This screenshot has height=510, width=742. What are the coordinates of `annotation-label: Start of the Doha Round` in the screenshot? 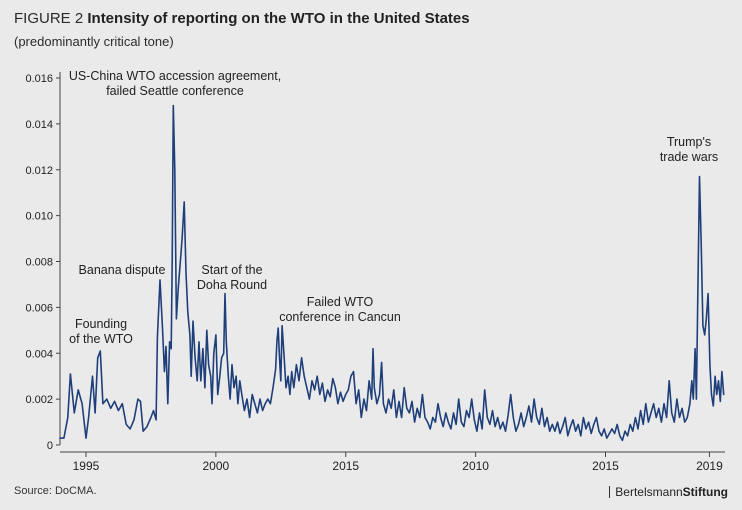 It's located at (232, 277).